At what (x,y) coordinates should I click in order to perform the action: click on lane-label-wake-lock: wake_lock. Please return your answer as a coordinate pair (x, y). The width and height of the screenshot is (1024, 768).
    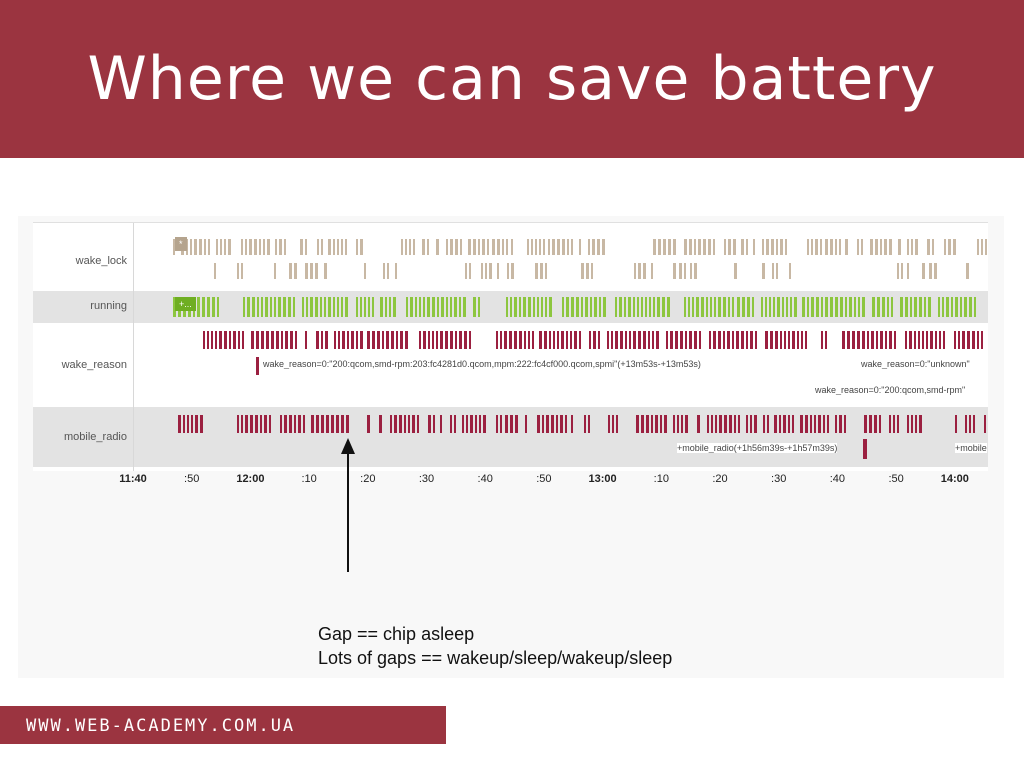
    Looking at the image, I should click on (101, 261).